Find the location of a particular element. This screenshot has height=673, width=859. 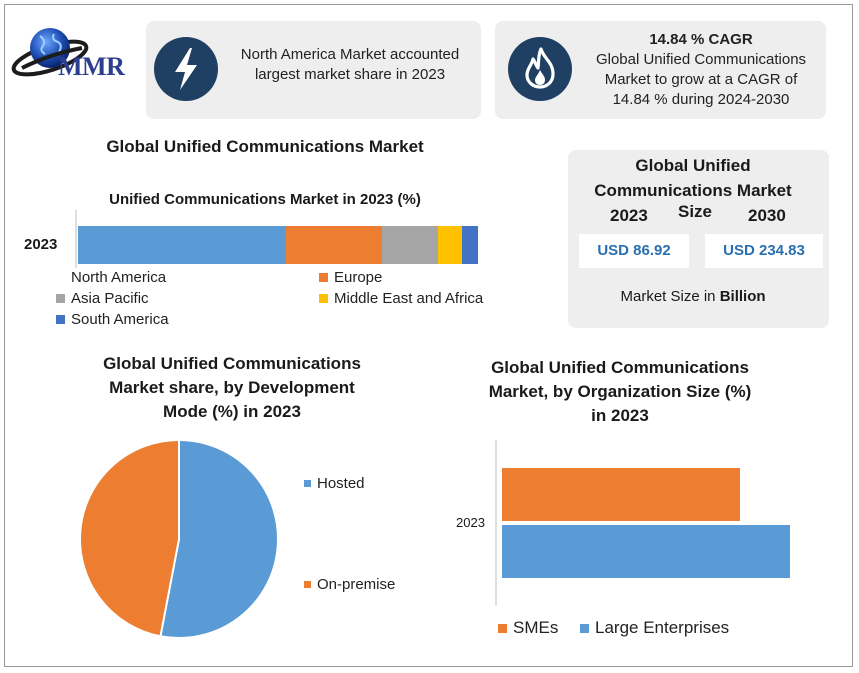

org-title-line: Market, by Organization Size (%) is located at coordinates (620, 391).